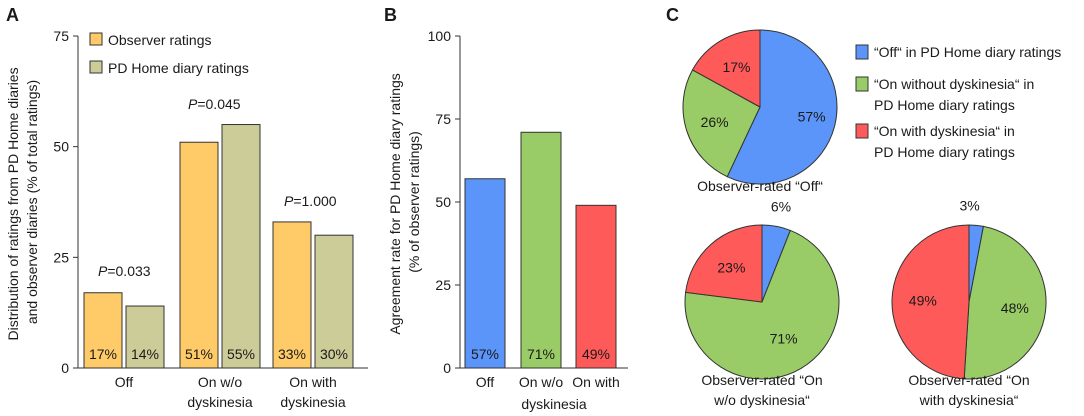 Image resolution: width=1084 pixels, height=416 pixels. What do you see at coordinates (159, 40) in the screenshot?
I see `legend-observer-label: Observer ratings` at bounding box center [159, 40].